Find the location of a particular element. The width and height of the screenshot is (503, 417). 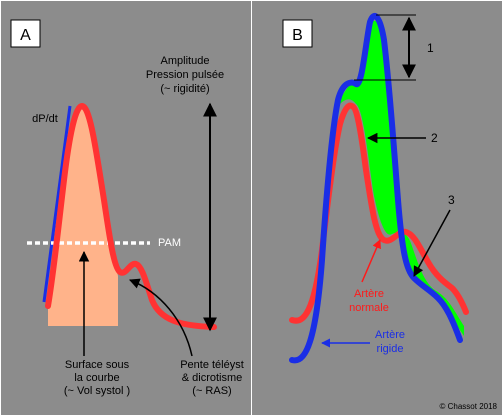

normal-artery-label-line2: normale is located at coordinates (369, 308).